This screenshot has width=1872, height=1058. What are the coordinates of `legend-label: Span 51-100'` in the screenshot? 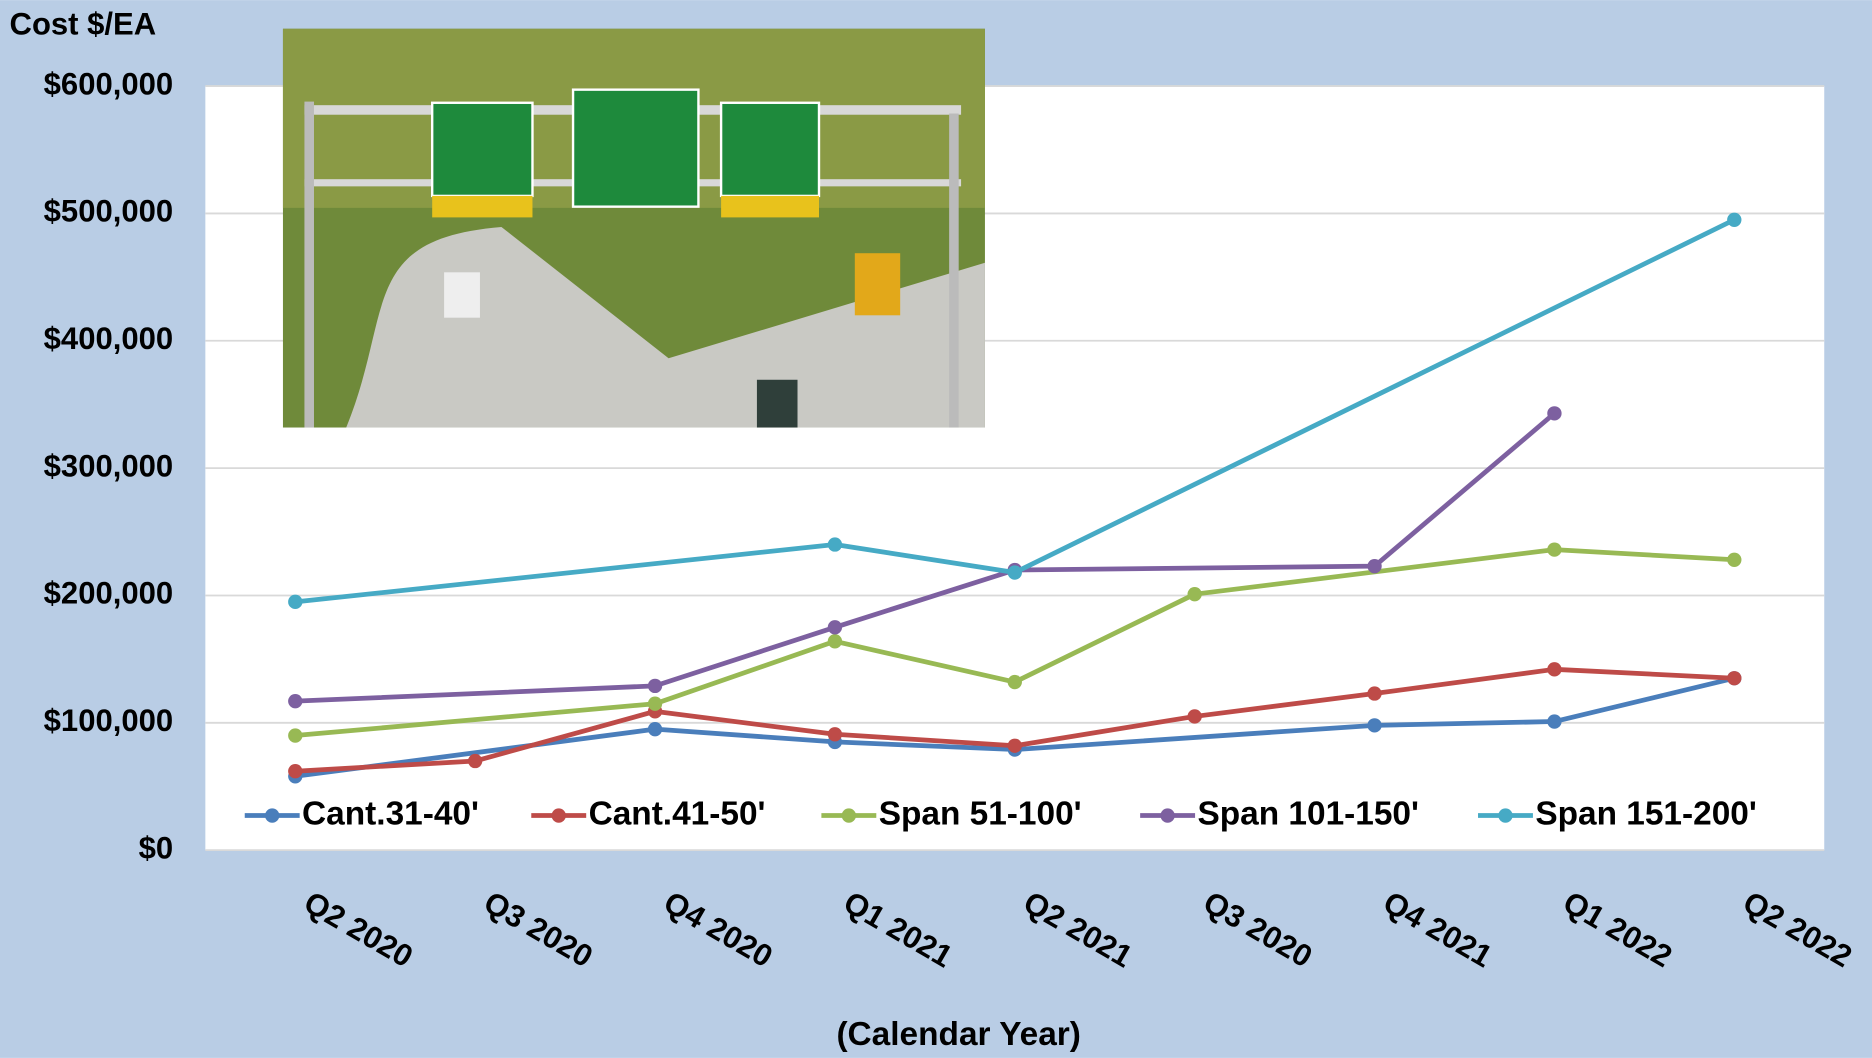 It's located at (980, 813).